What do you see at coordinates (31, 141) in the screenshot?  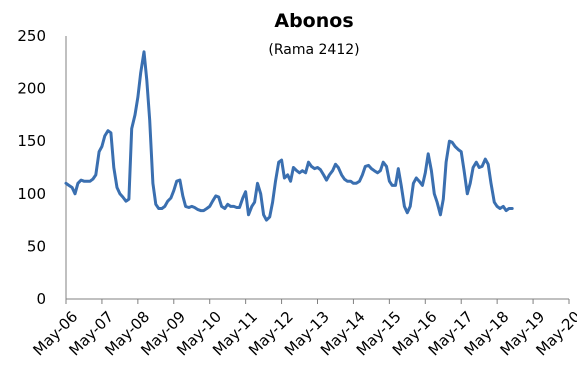 I see `y-tick-label: 150` at bounding box center [31, 141].